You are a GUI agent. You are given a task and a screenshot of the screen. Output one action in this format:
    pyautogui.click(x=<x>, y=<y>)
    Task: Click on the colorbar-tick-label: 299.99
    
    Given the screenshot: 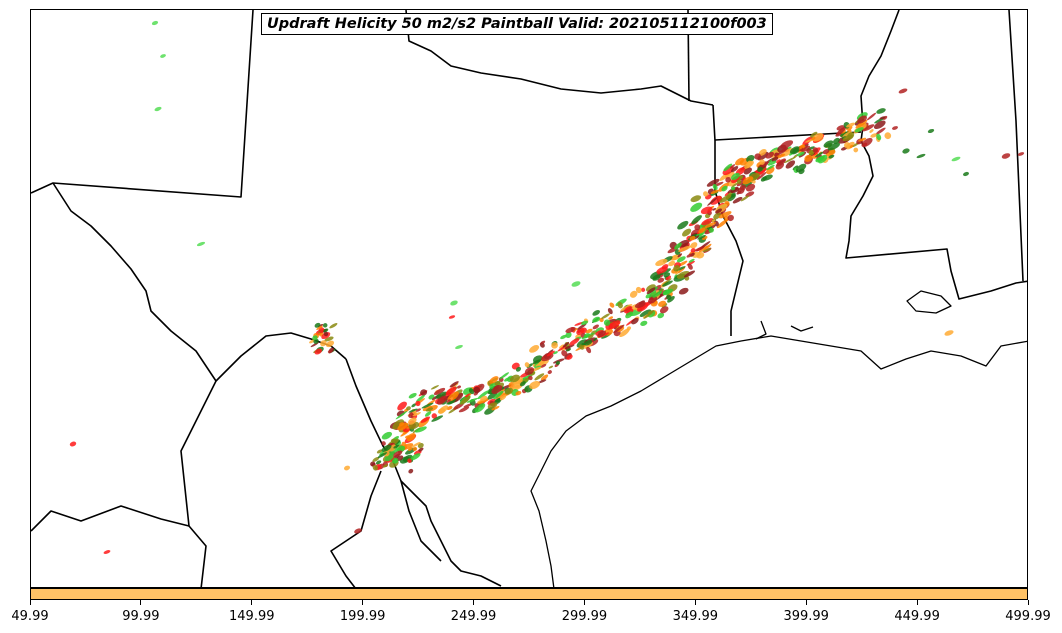 What is the action you would take?
    pyautogui.click(x=584, y=616)
    